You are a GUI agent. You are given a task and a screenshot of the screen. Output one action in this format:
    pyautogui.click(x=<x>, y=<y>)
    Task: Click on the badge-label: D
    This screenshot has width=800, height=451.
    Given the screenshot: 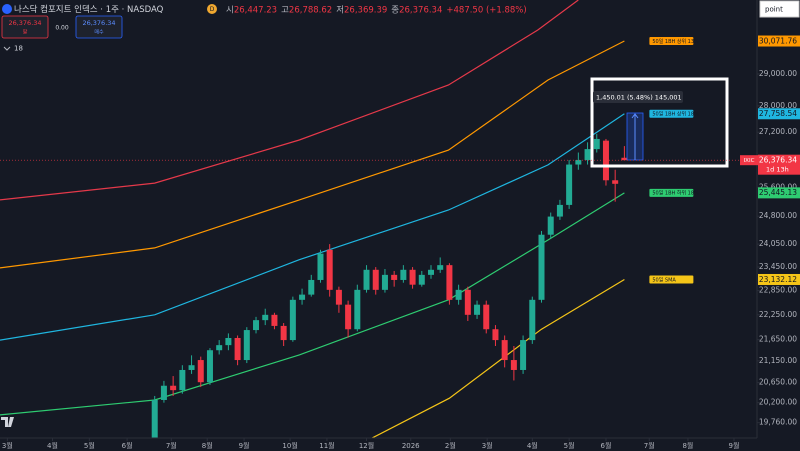 What is the action you would take?
    pyautogui.click(x=212, y=9)
    